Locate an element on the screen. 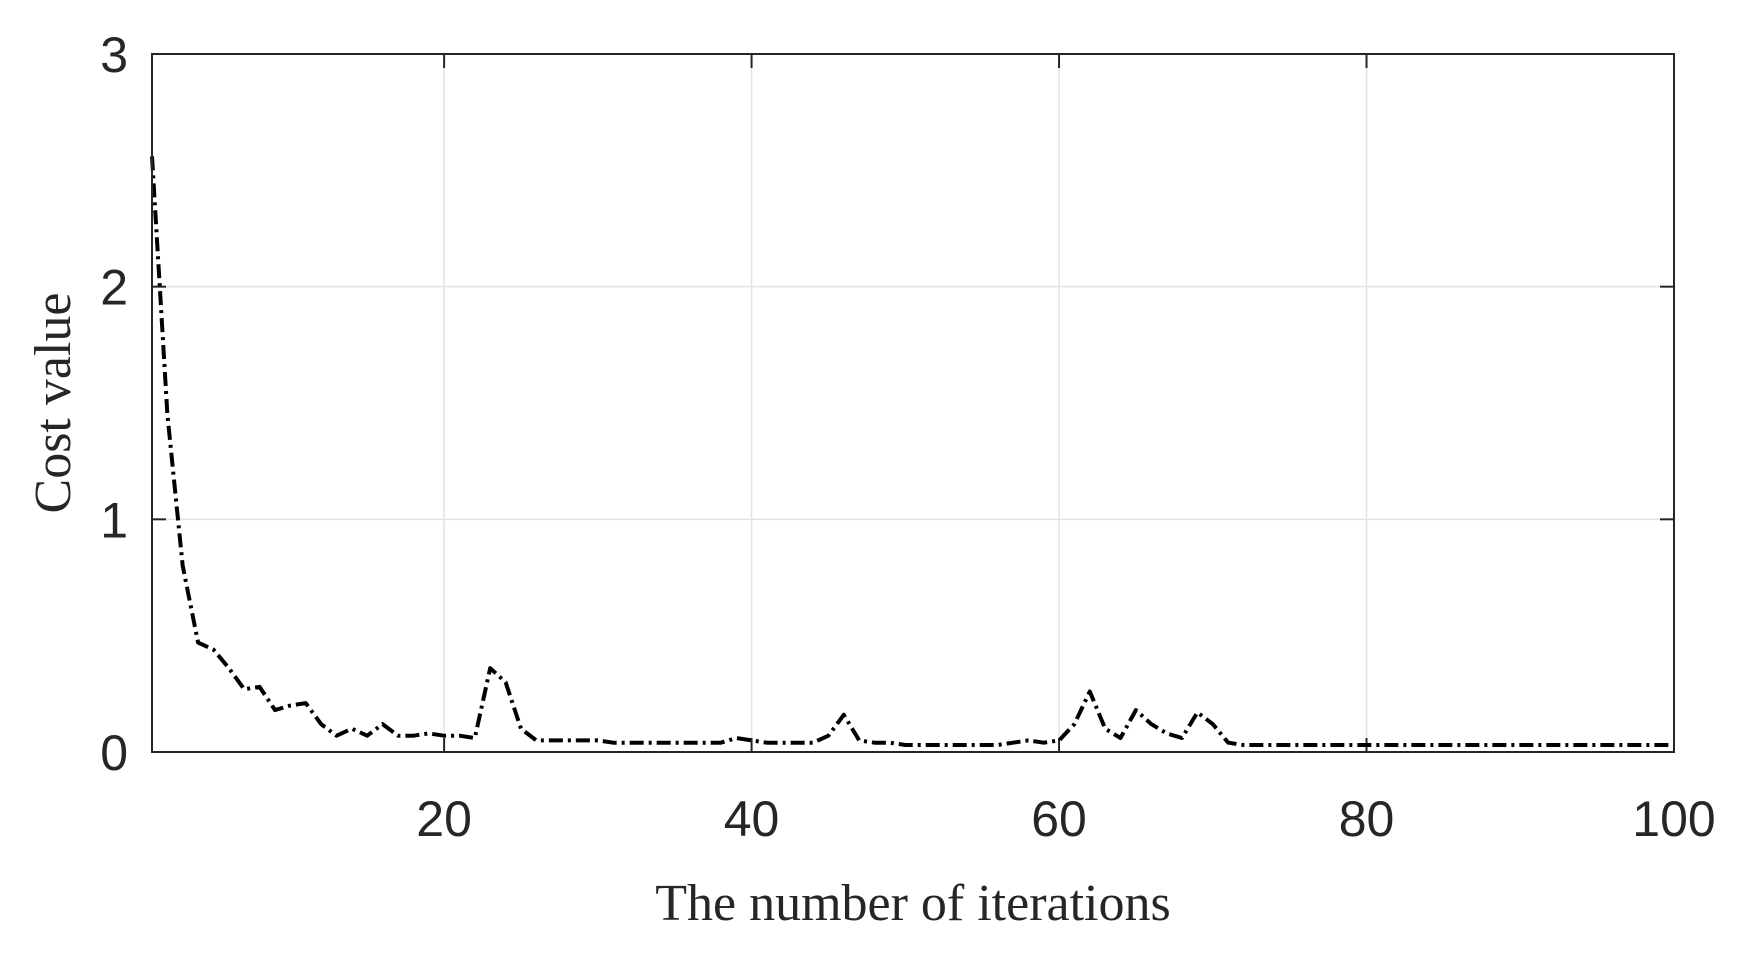 Image resolution: width=1744 pixels, height=964 pixels. x-axis-label: The number of iterations is located at coordinates (913, 903).